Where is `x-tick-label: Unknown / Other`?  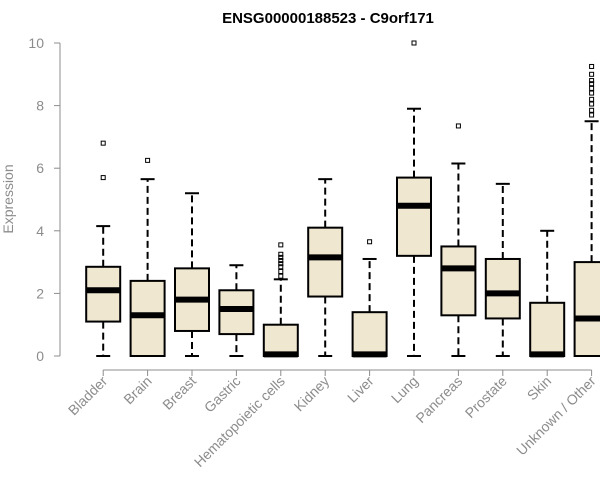 x-tick-label: Unknown / Other is located at coordinates (556, 416).